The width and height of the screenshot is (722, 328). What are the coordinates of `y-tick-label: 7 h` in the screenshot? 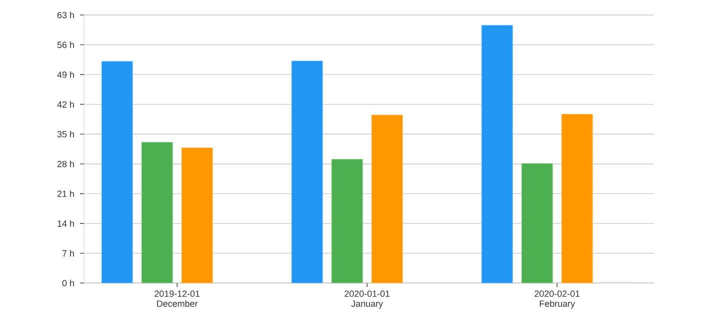 It's located at (68, 253).